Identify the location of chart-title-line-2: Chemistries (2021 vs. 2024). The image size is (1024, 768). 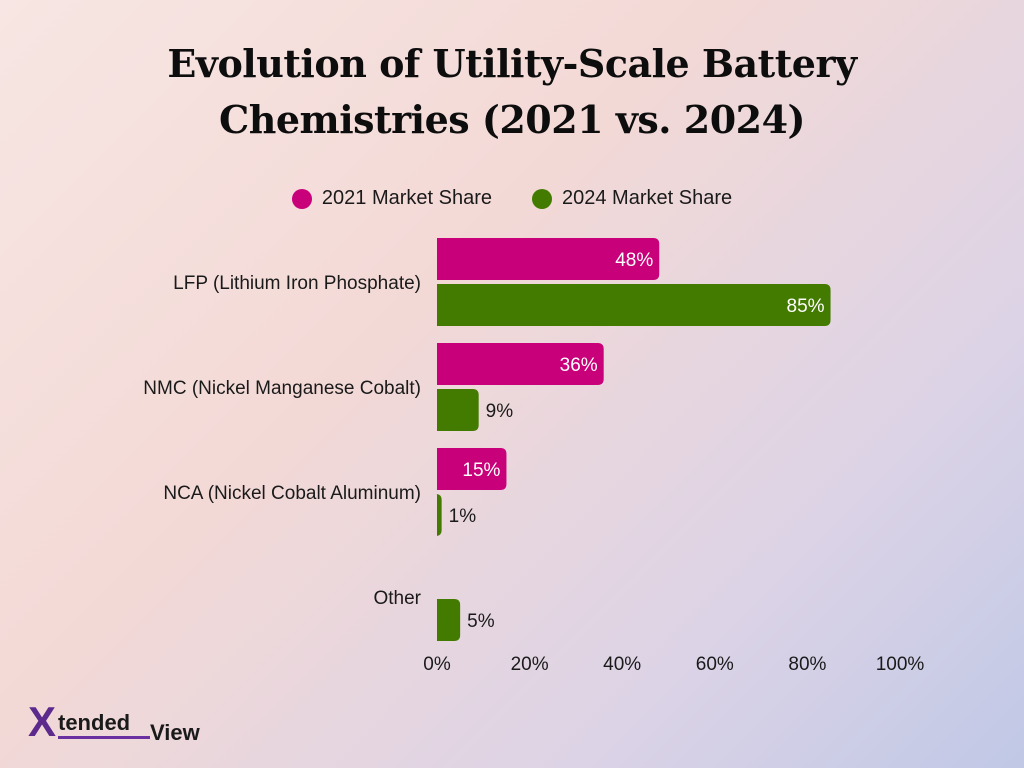
(512, 119).